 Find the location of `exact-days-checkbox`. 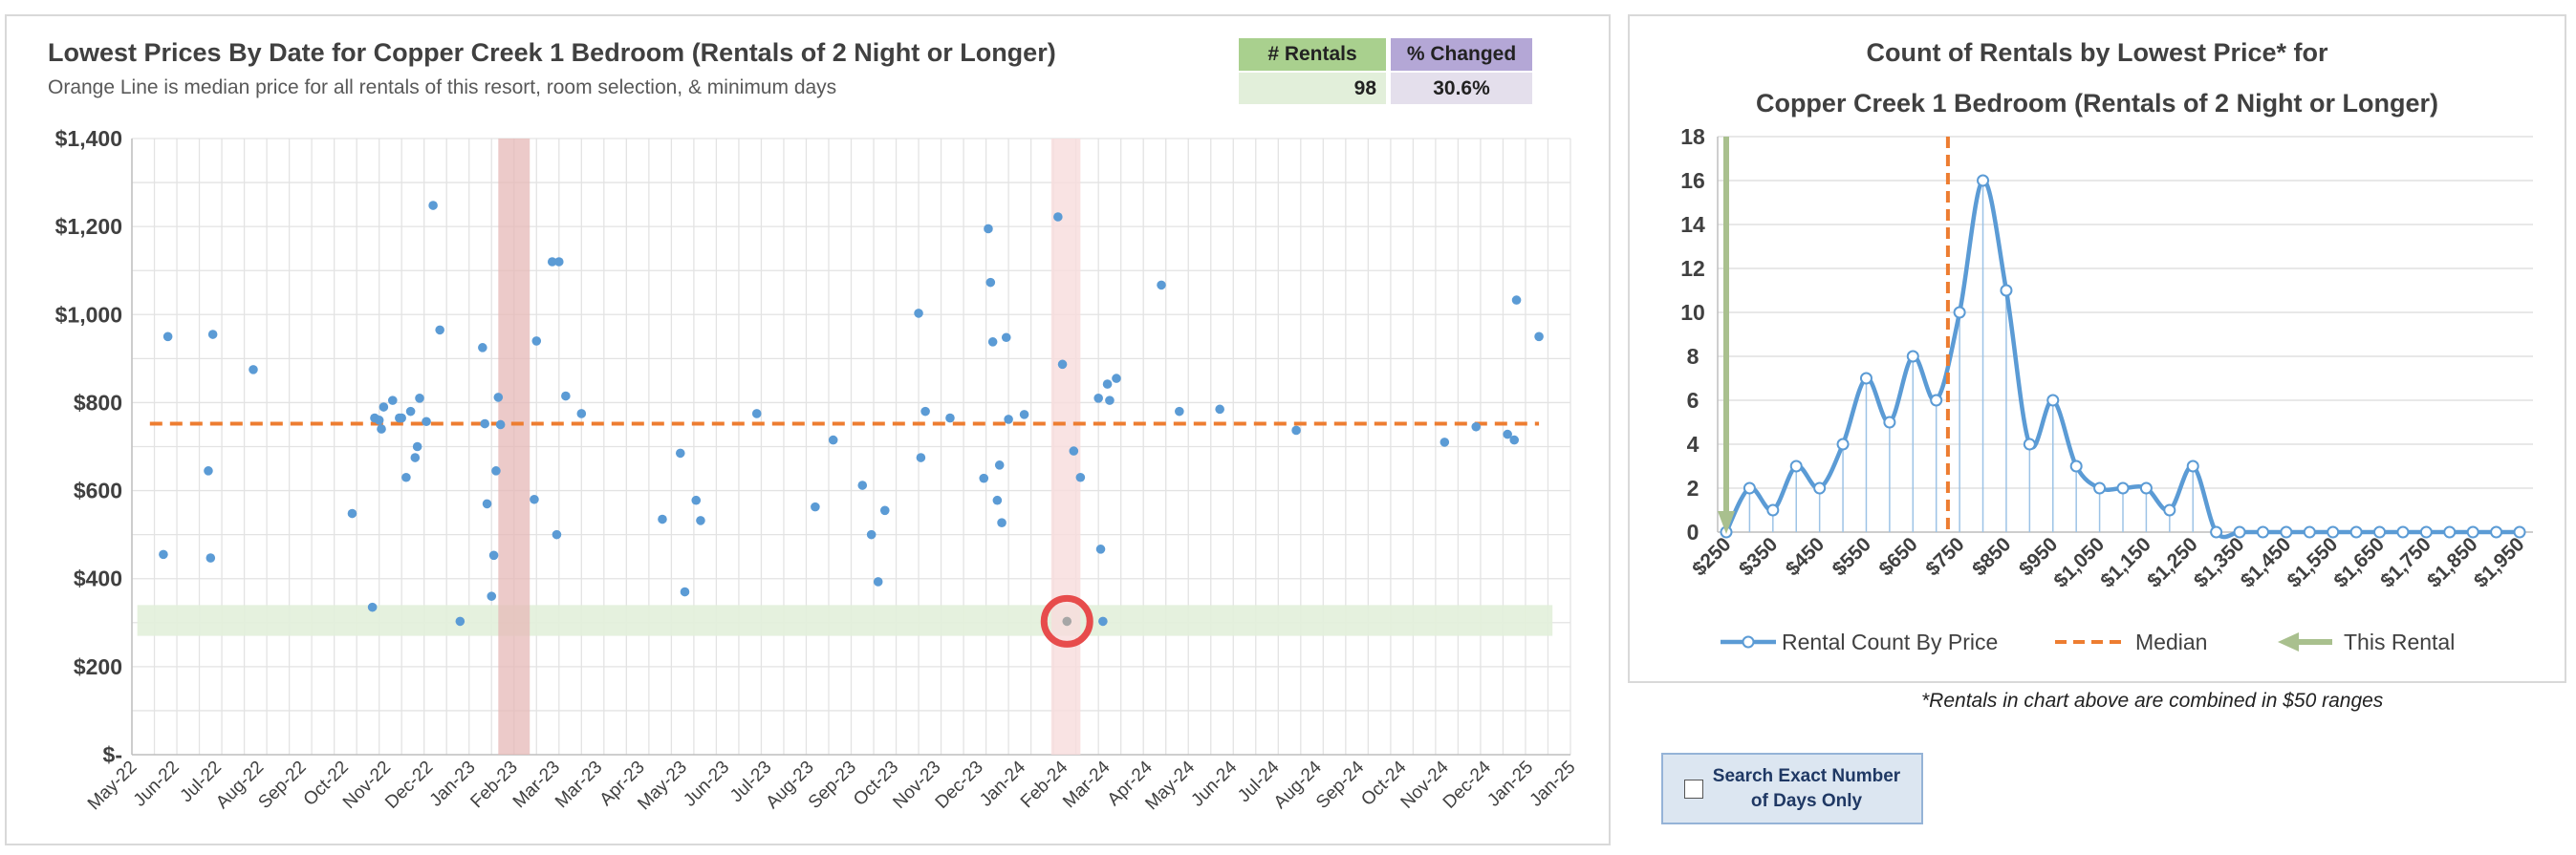

exact-days-checkbox is located at coordinates (1693, 789).